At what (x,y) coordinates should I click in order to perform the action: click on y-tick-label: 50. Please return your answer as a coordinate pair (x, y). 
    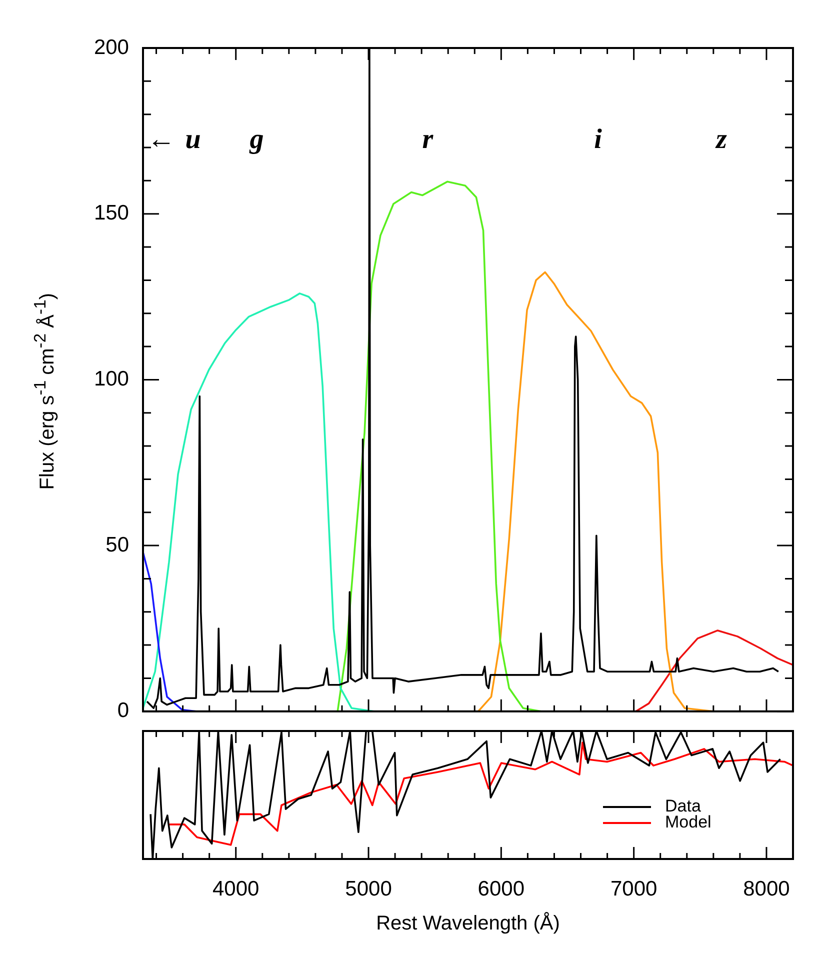
    Looking at the image, I should click on (117, 544).